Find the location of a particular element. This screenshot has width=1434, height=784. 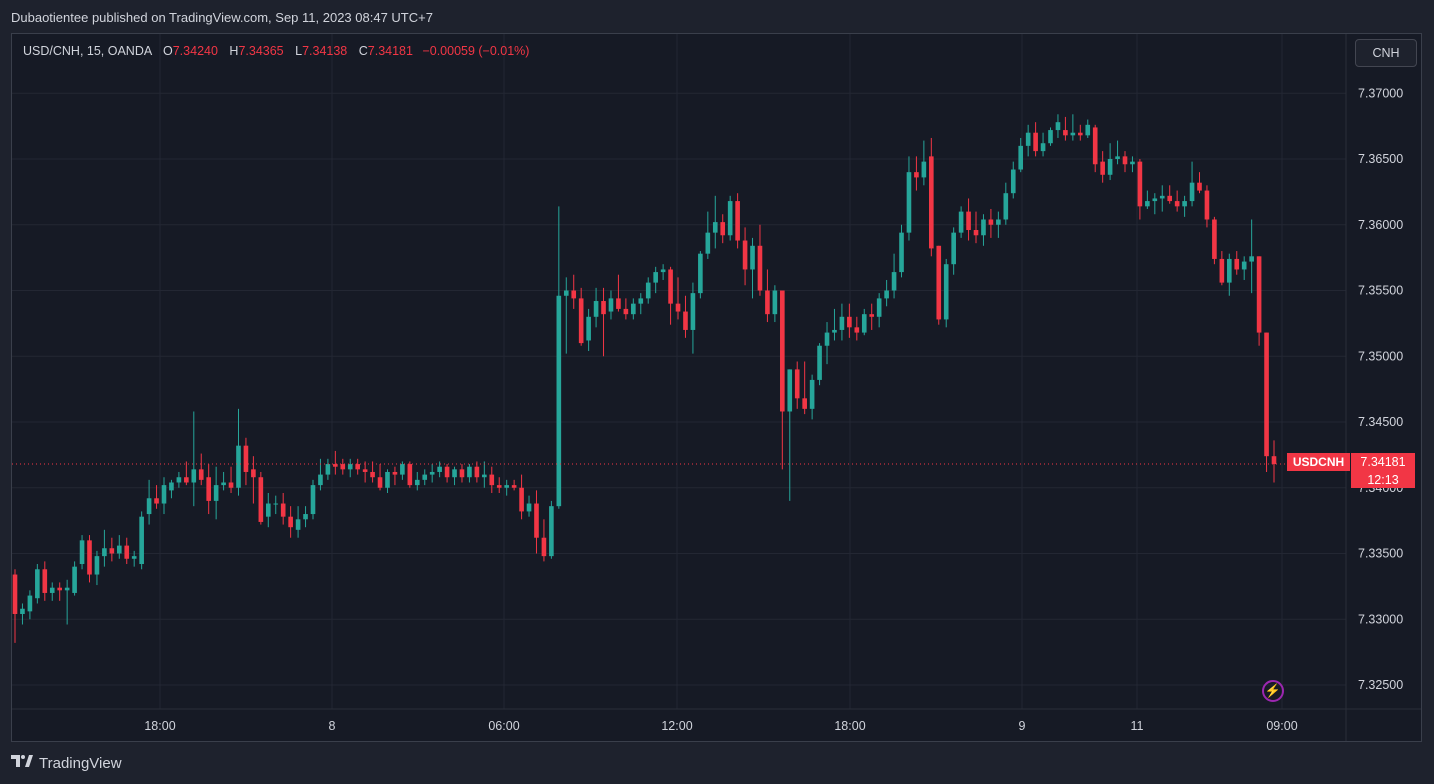

y-tick-label: 7.34500 is located at coordinates (1380, 422).